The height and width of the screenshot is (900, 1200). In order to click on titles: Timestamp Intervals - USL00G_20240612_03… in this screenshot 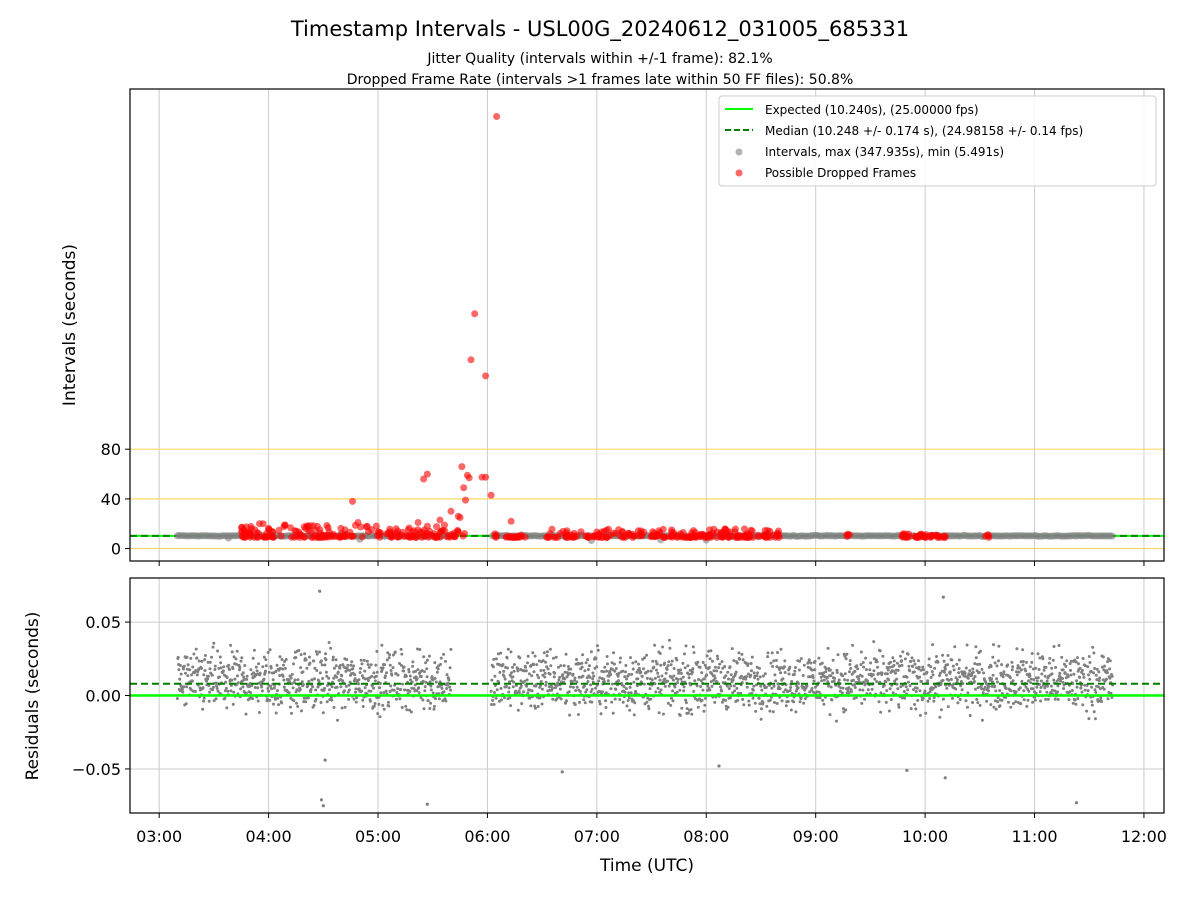, I will do `click(599, 52)`.